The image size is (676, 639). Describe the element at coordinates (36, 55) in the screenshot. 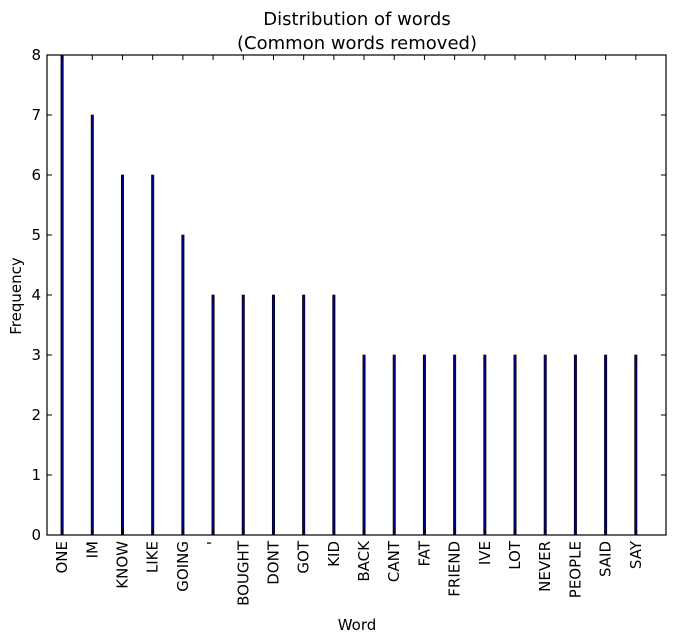

I see `y-tick-label: 8` at that location.